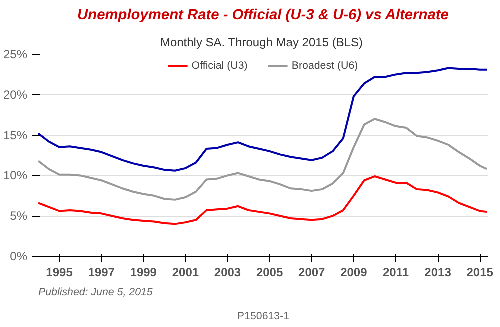 This screenshot has width=500, height=327. What do you see at coordinates (325, 66) in the screenshot?
I see `legend-label: Broadest (U6)` at bounding box center [325, 66].